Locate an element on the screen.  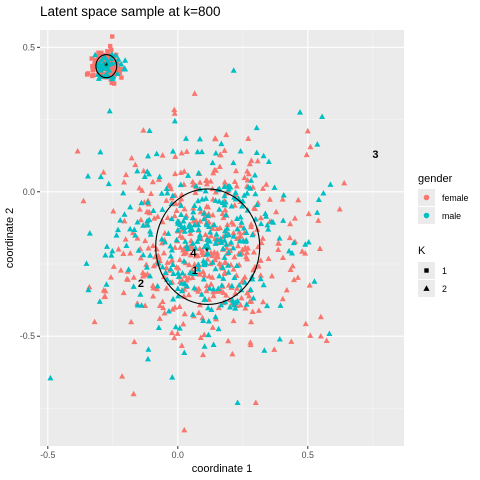
legend-label-male: male is located at coordinates (451, 216).